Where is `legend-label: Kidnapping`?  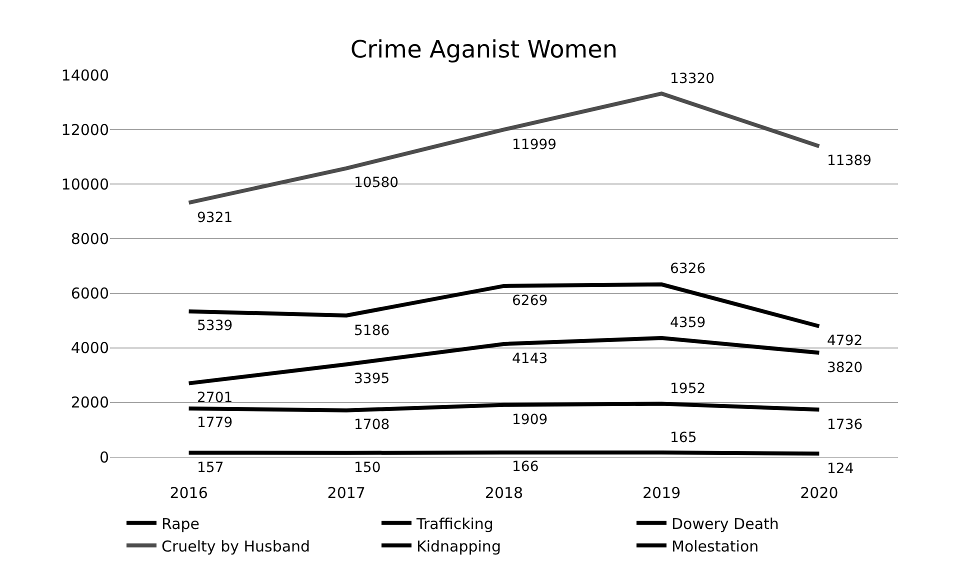 legend-label: Kidnapping is located at coordinates (458, 546).